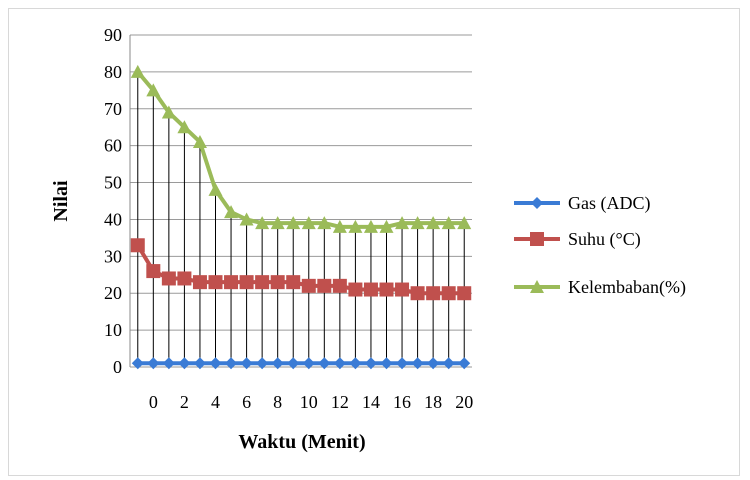 This screenshot has width=750, height=480. I want to click on x-tick-label: 2, so click(184, 402).